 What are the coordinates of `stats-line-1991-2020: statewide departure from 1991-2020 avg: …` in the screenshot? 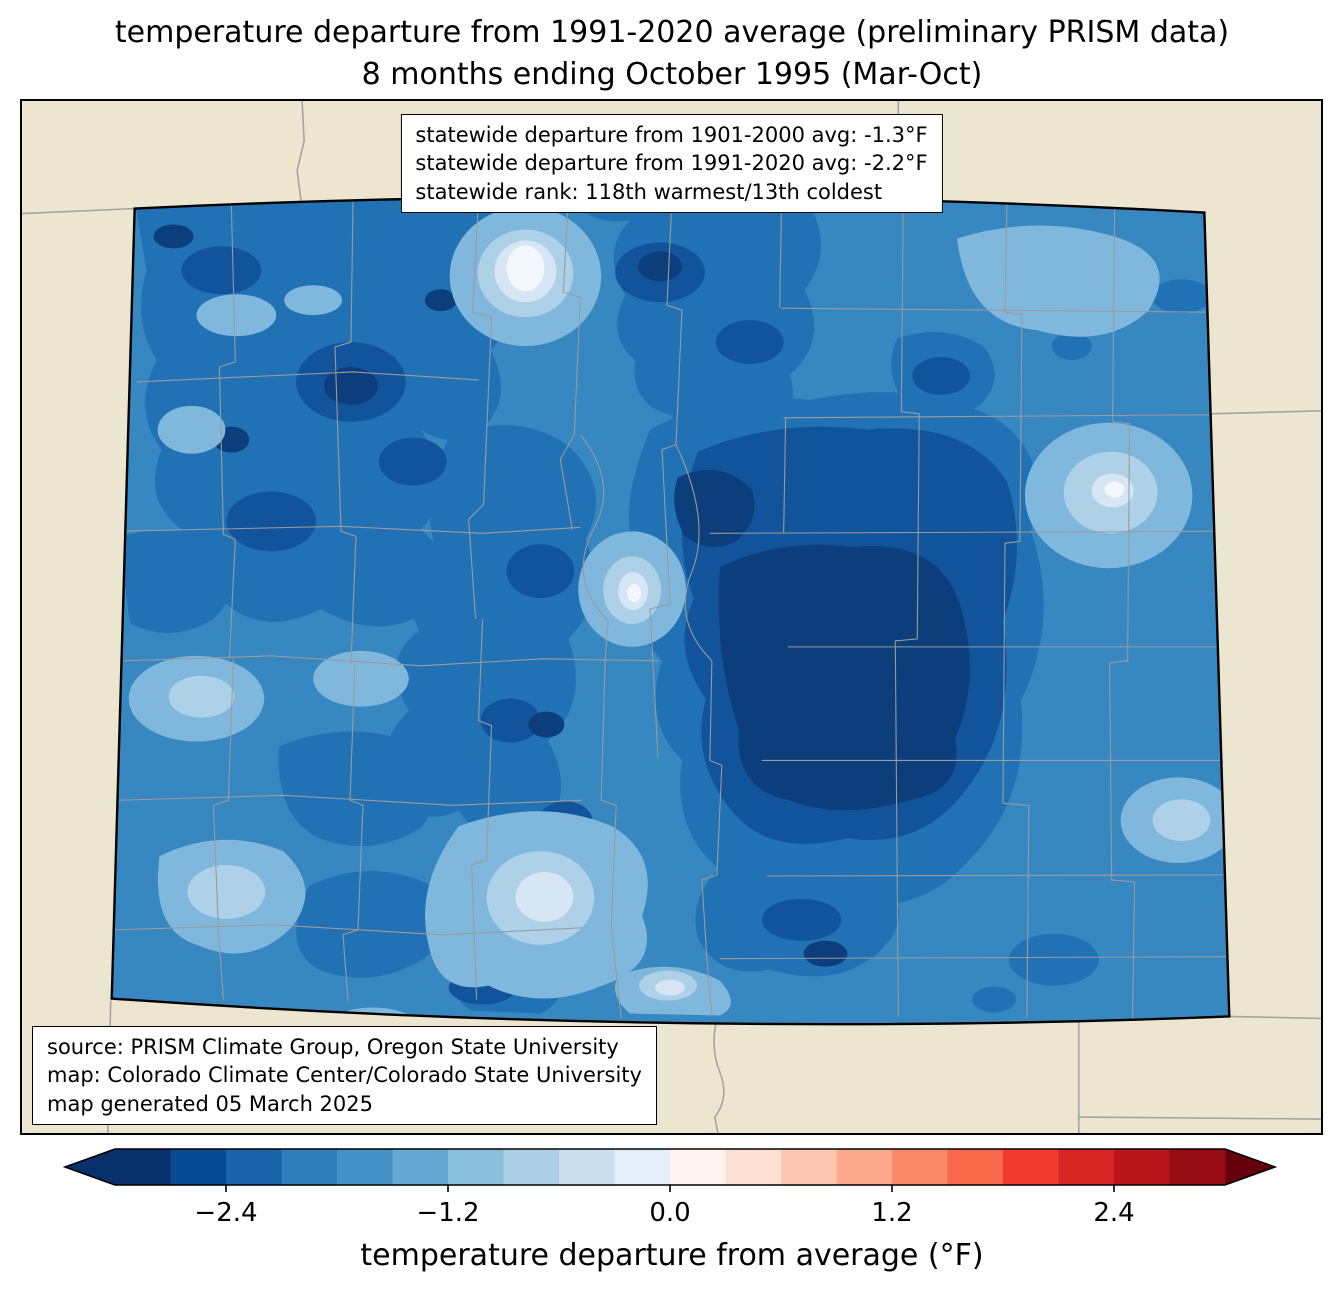 It's located at (671, 163).